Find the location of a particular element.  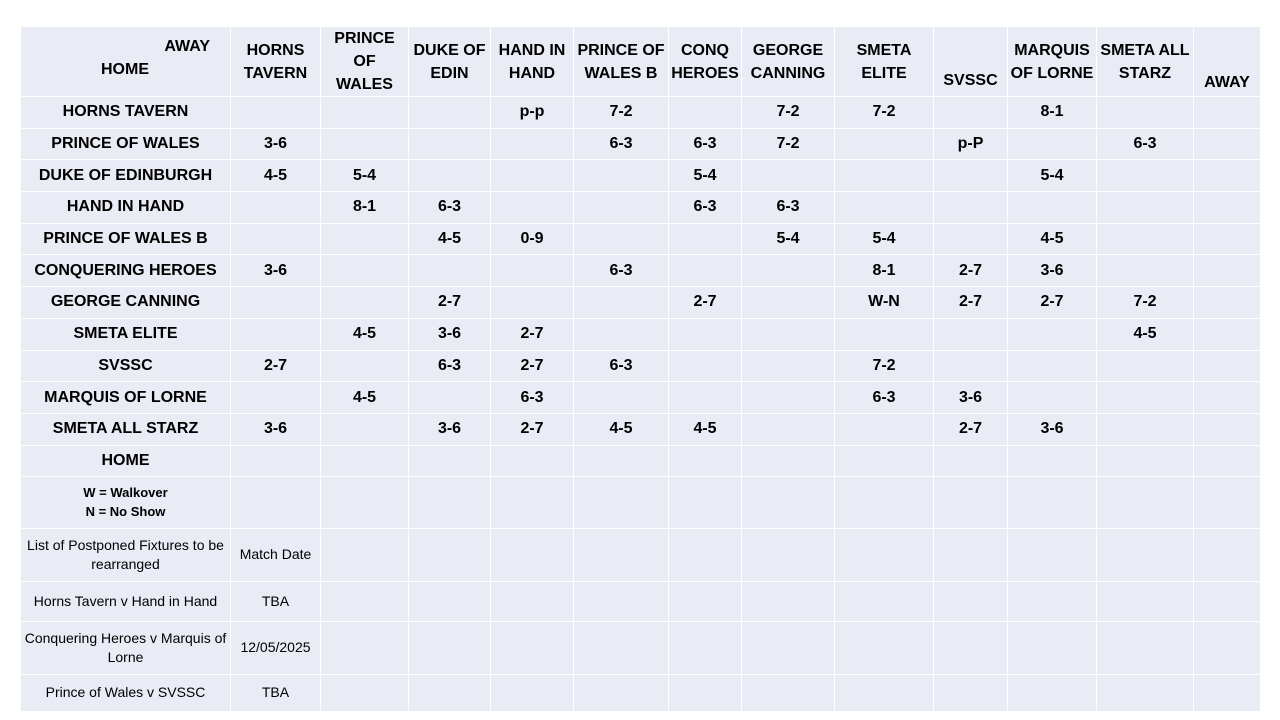

match-date-header: Match Date is located at coordinates (275, 554).